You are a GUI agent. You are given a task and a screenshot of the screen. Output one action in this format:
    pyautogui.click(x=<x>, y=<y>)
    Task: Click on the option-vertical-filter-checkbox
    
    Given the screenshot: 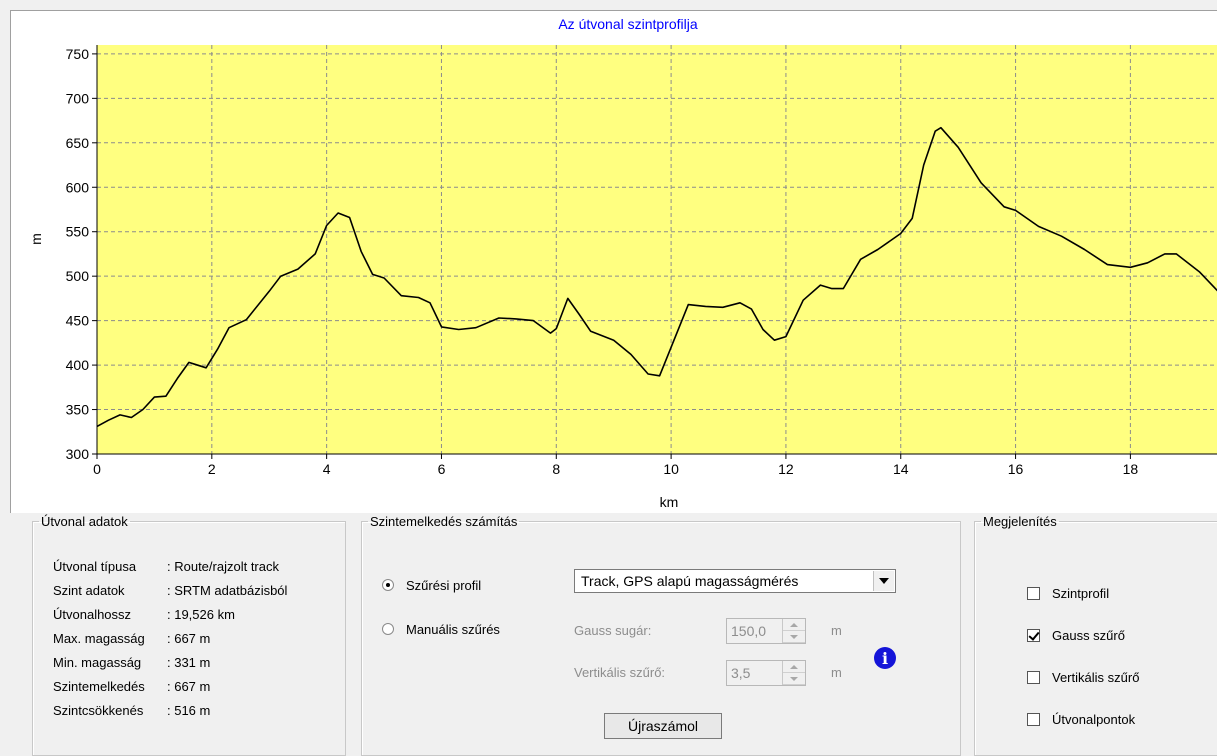 What is the action you would take?
    pyautogui.click(x=1033, y=677)
    